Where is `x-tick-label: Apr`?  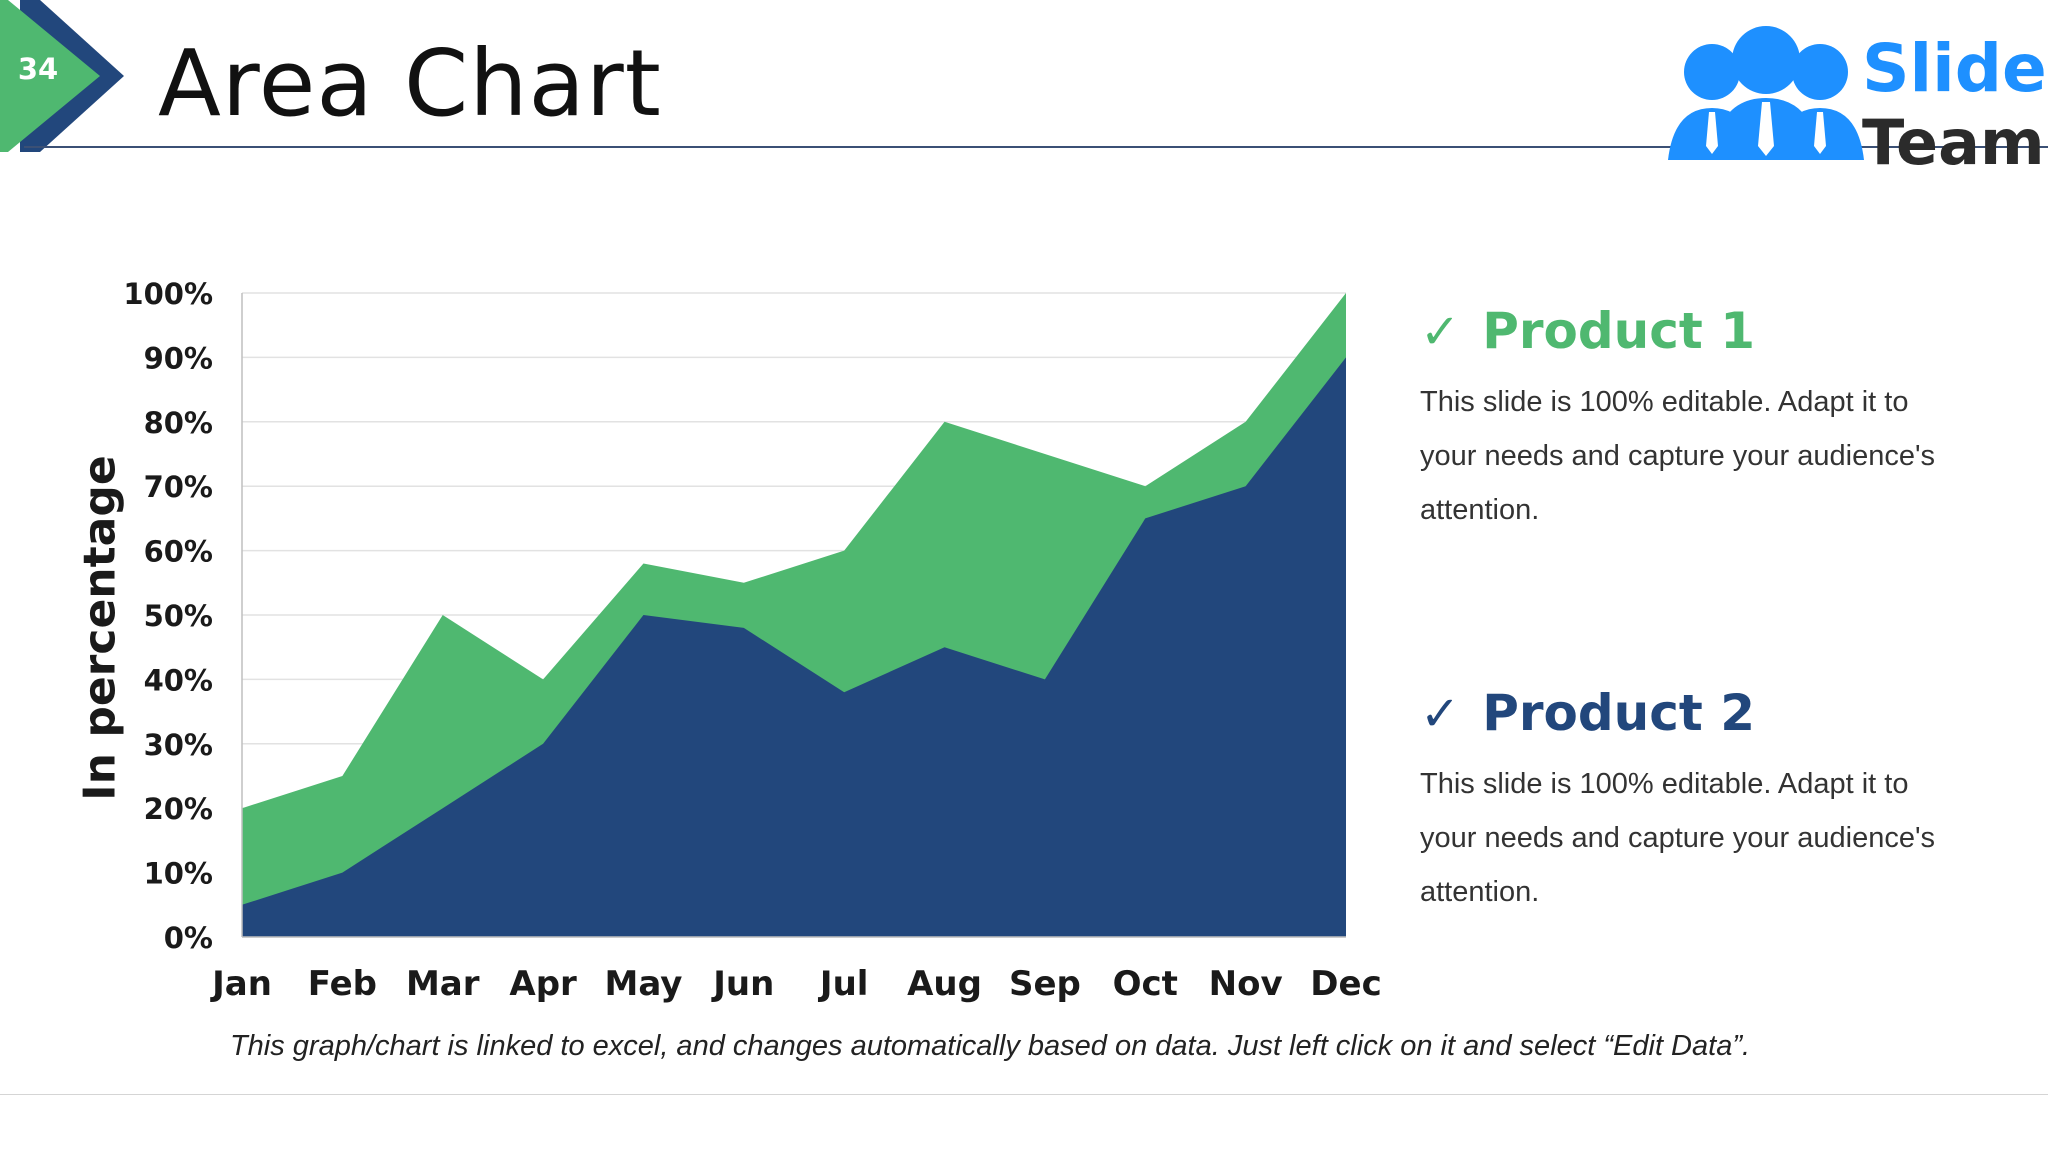
x-tick-label: Apr is located at coordinates (543, 984).